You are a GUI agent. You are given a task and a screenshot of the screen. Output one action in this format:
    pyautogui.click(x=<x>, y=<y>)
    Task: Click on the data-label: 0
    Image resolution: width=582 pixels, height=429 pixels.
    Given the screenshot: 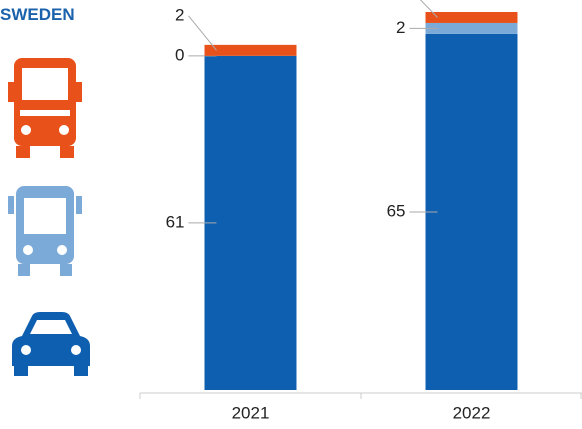 What is the action you would take?
    pyautogui.click(x=179, y=54)
    